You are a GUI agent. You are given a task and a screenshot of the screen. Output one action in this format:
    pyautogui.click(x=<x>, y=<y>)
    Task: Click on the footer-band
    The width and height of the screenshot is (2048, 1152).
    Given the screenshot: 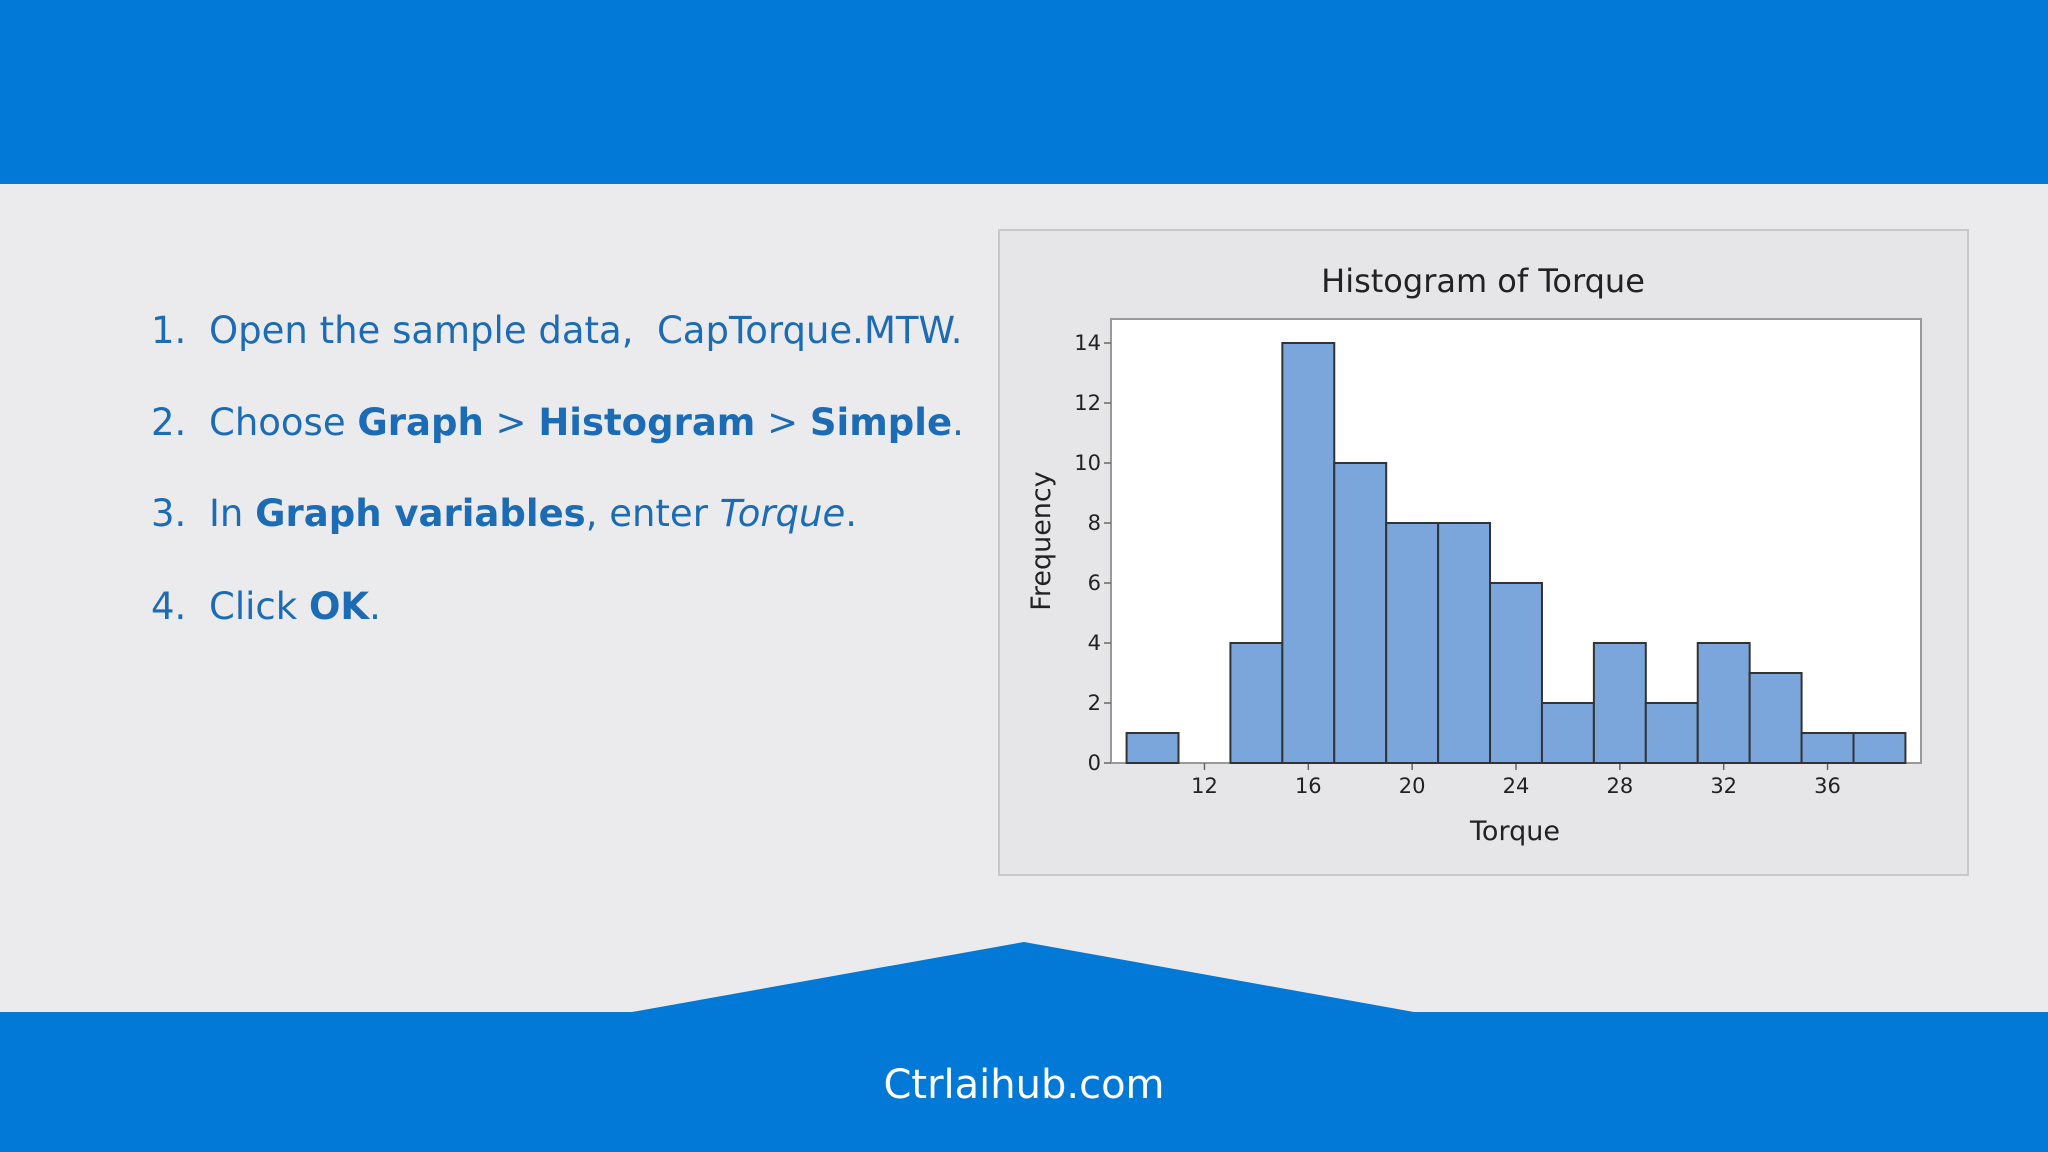 What is the action you would take?
    pyautogui.click(x=1024, y=1082)
    